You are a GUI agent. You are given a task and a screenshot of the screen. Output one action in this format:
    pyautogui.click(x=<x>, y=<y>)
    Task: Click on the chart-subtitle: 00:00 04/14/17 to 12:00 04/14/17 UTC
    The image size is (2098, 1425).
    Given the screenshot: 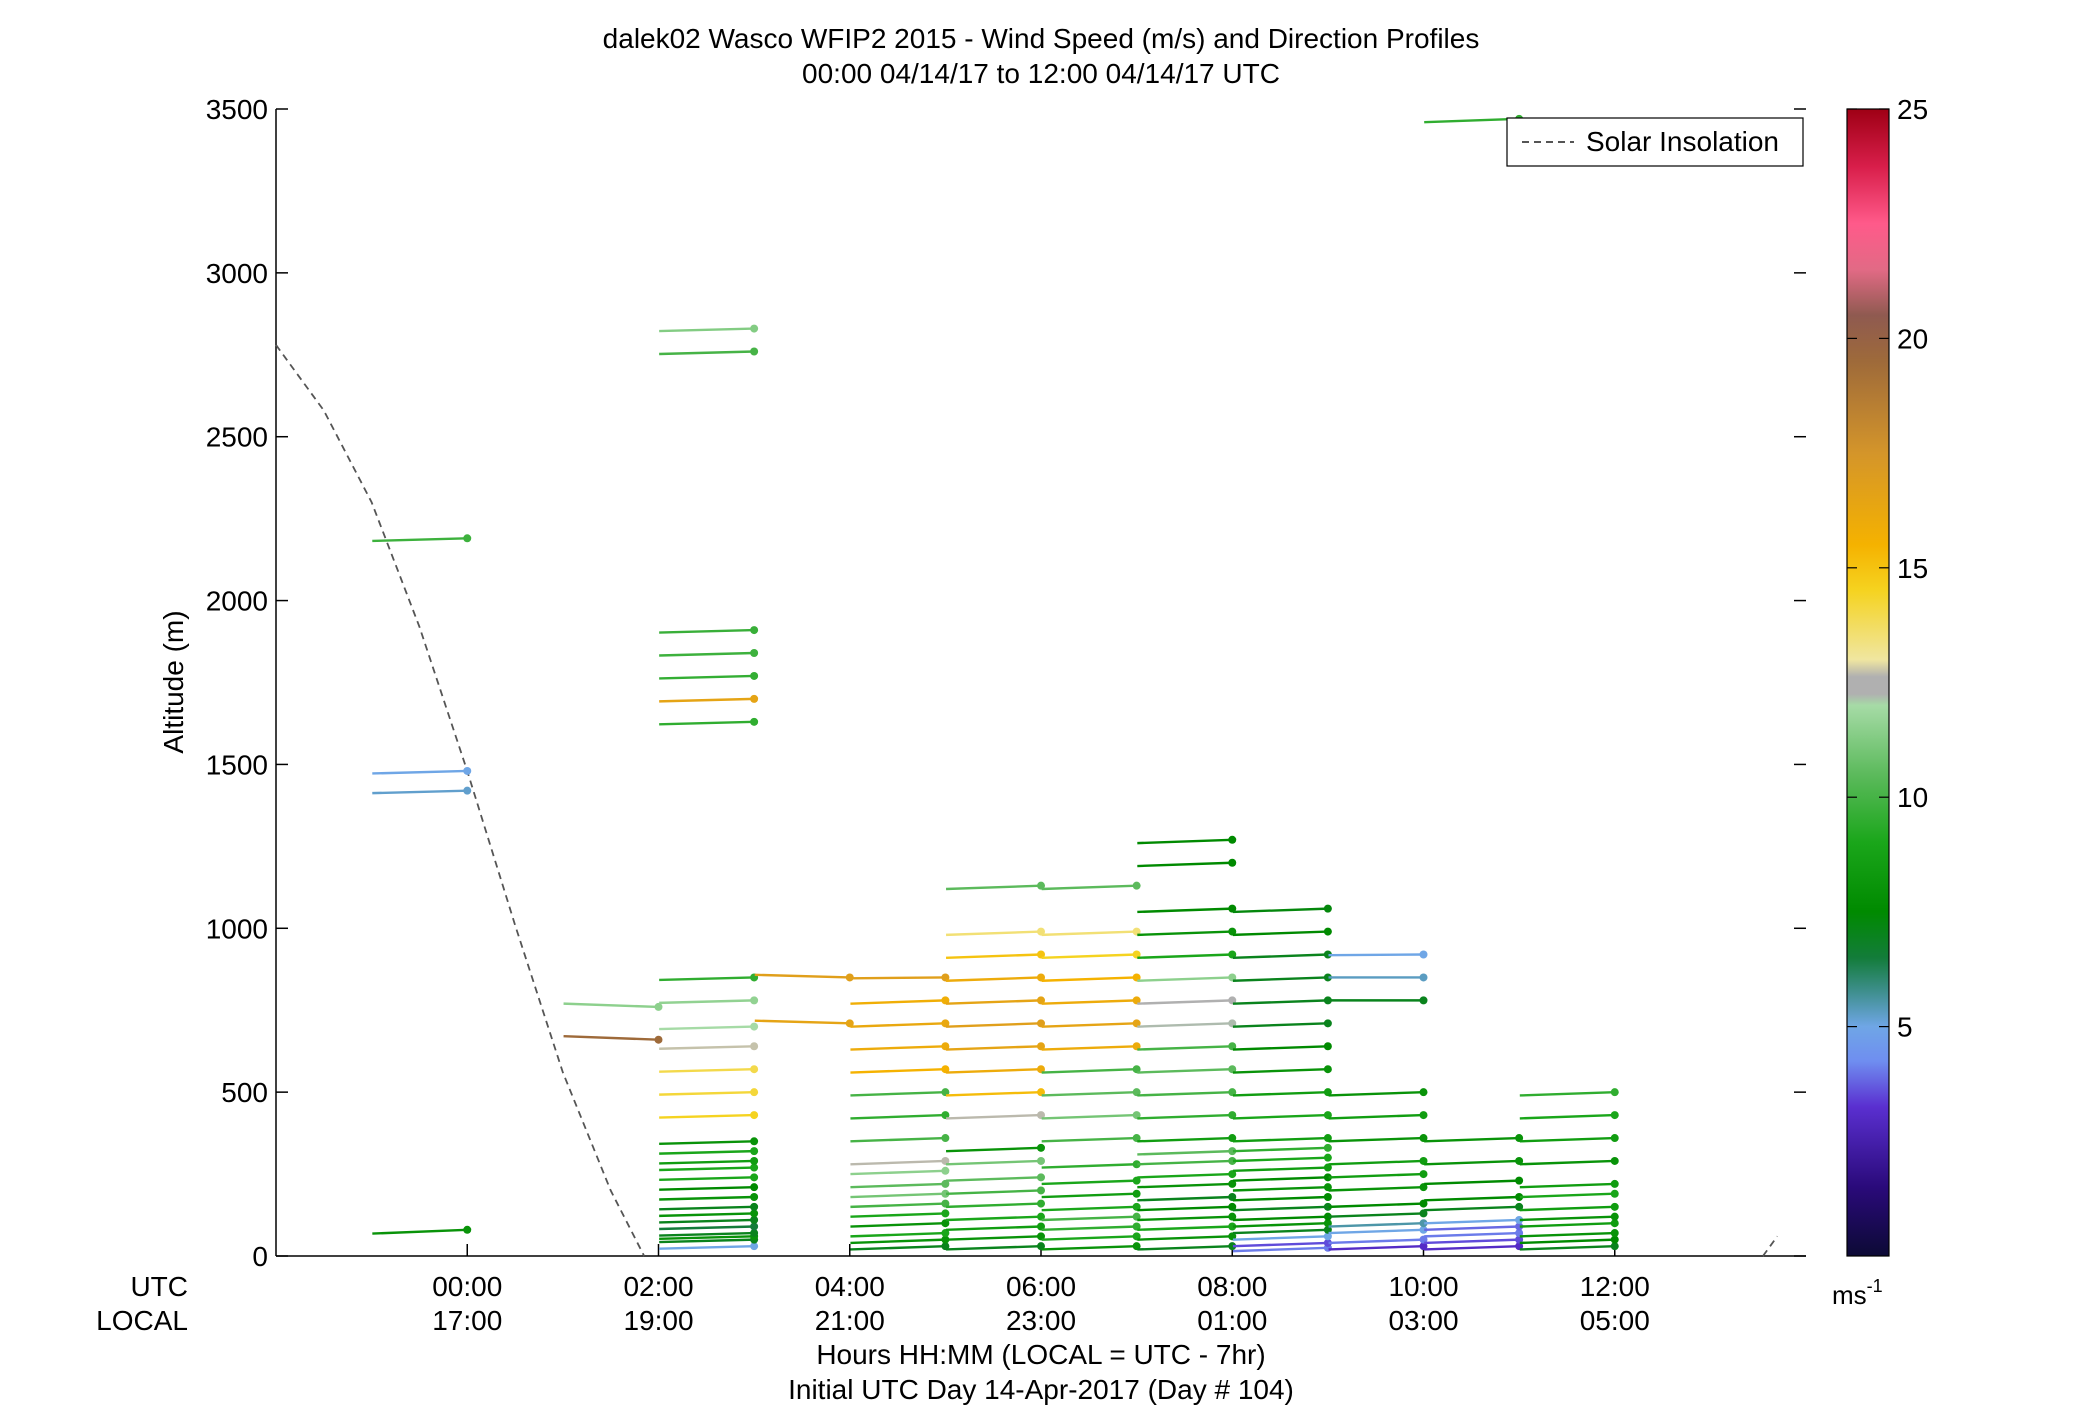 What is the action you would take?
    pyautogui.click(x=1041, y=73)
    